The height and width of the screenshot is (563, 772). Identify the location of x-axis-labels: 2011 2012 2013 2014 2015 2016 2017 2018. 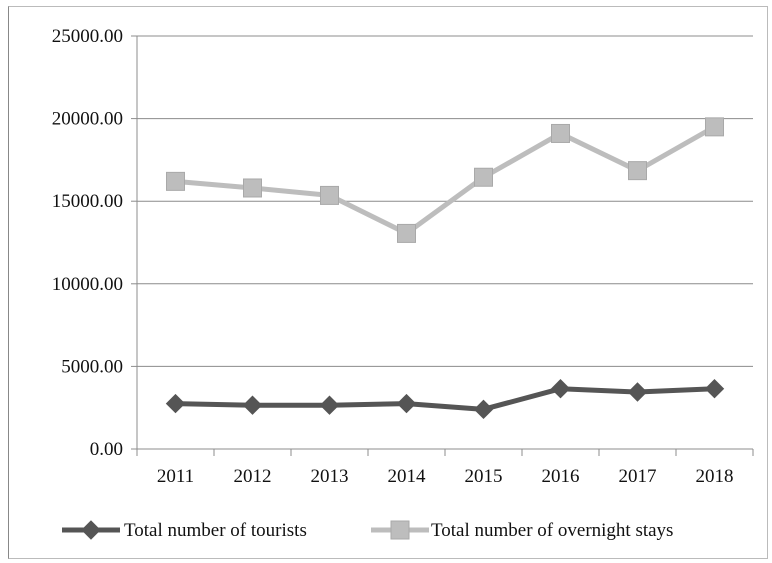
(445, 476).